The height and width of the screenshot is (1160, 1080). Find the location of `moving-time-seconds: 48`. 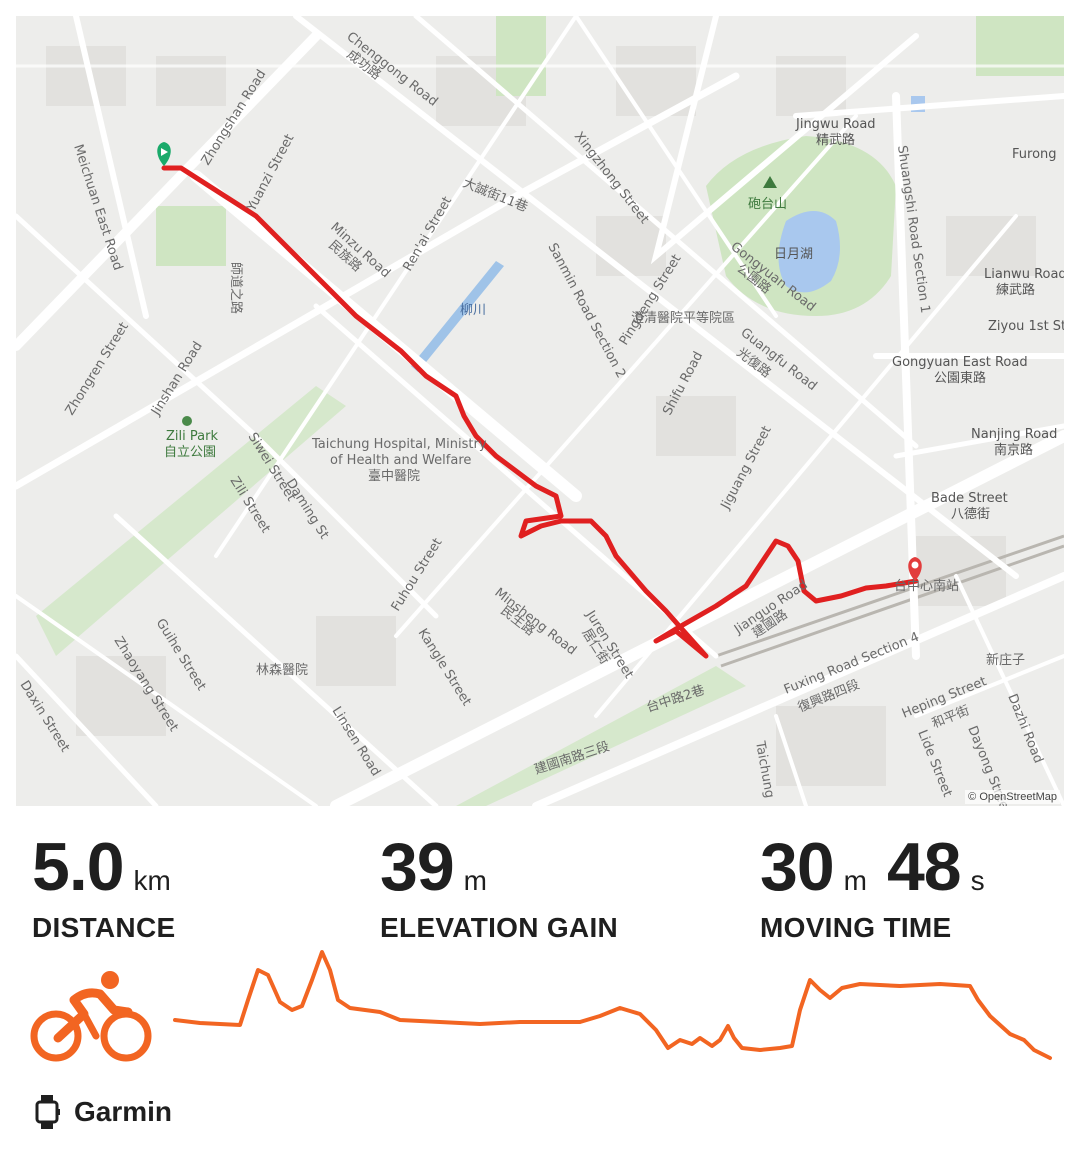

moving-time-seconds: 48 is located at coordinates (924, 867).